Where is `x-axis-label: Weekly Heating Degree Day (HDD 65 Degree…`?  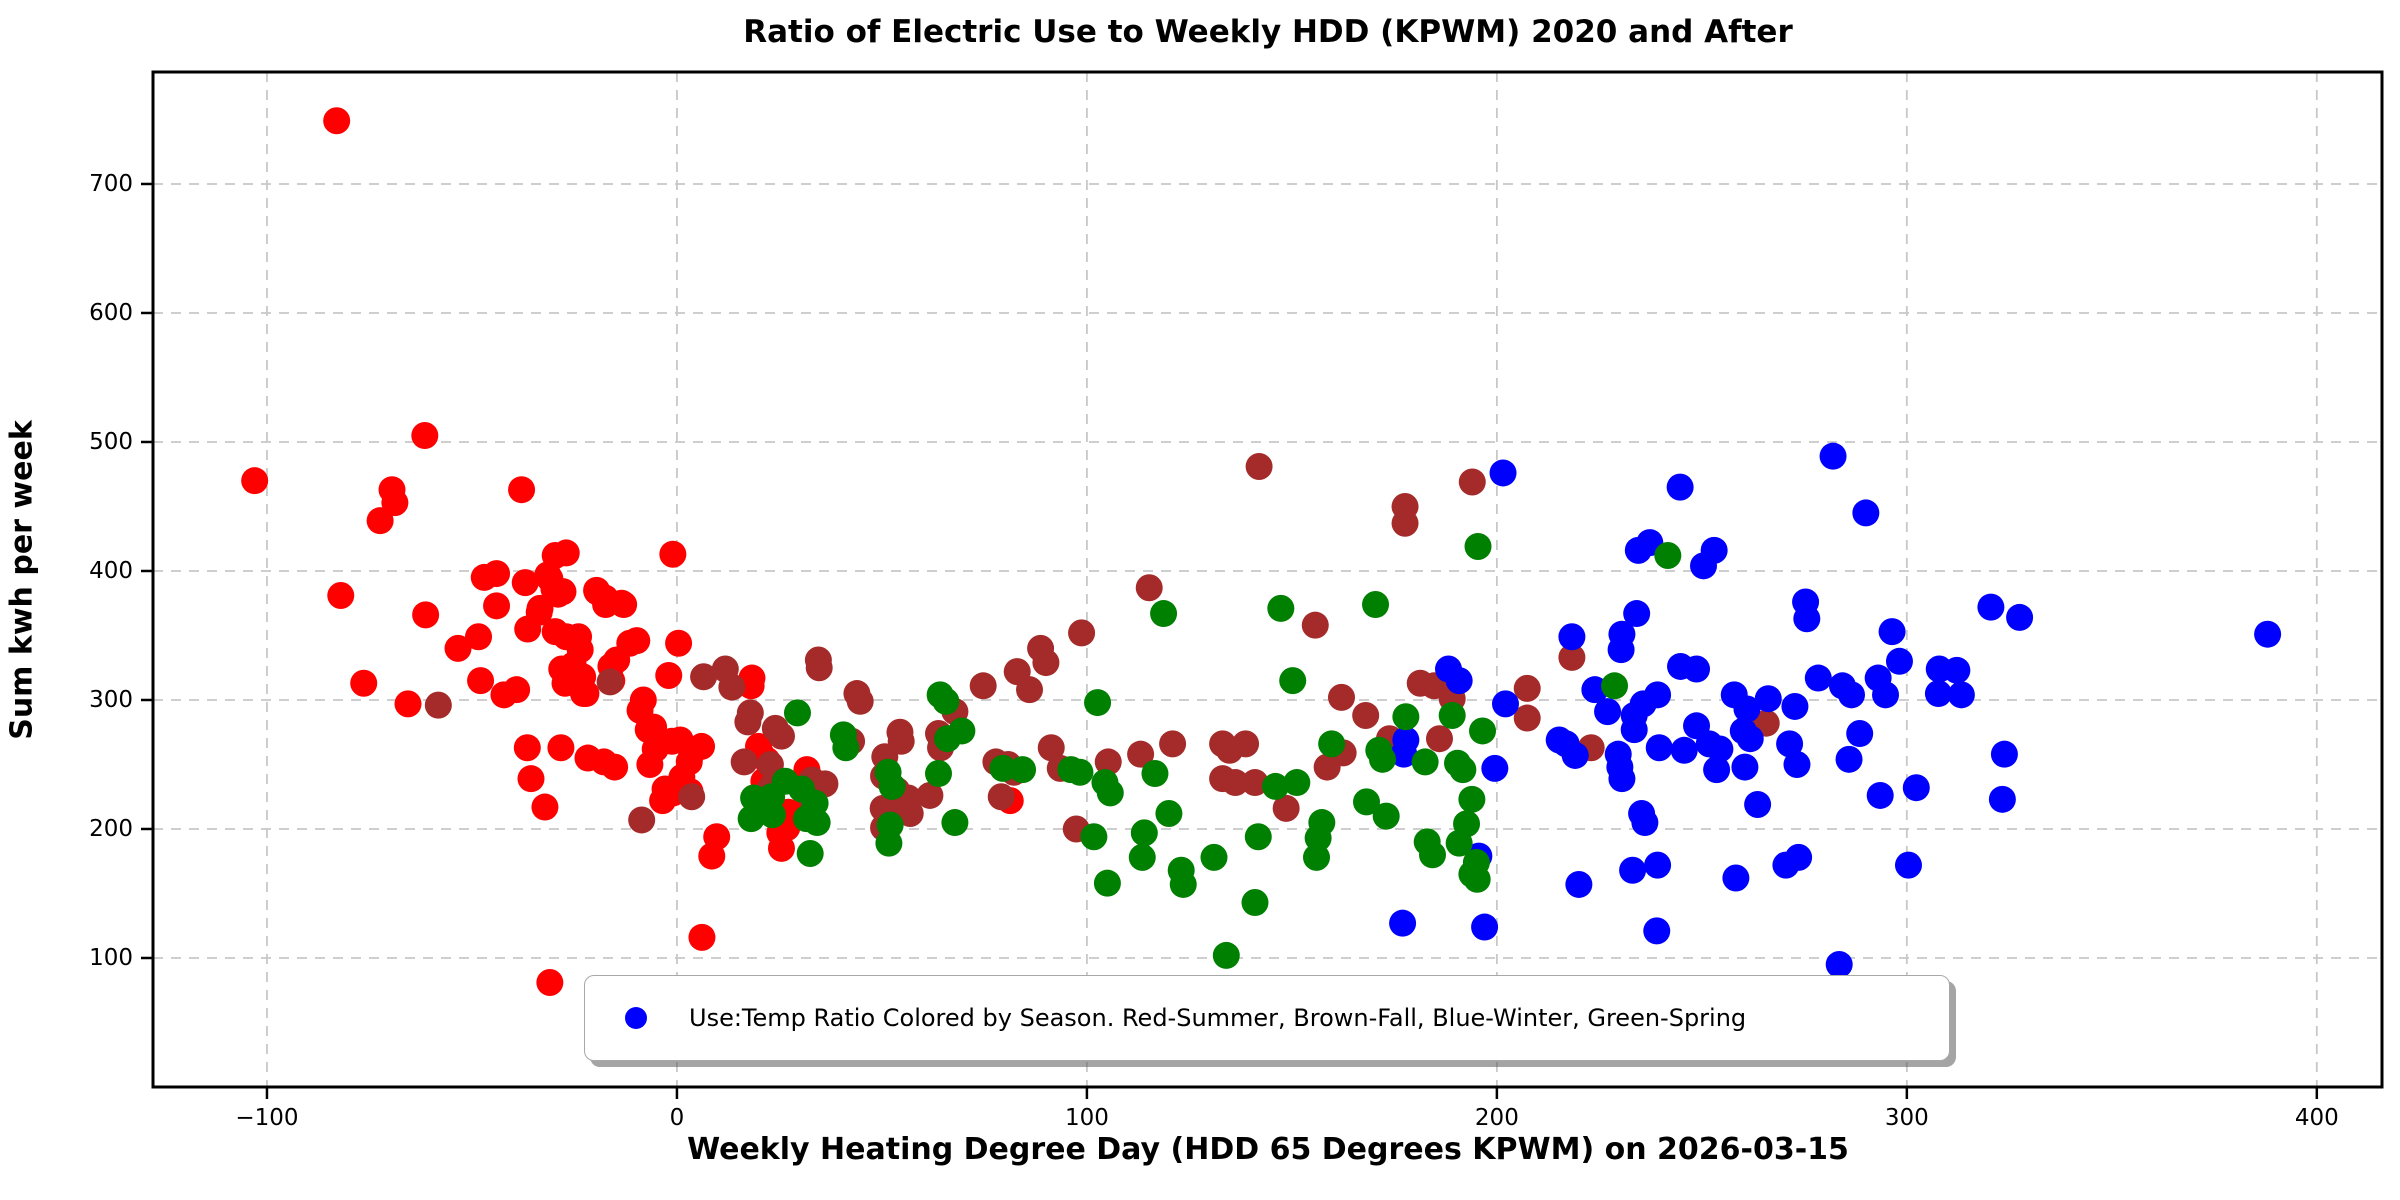
x-axis-label: Weekly Heating Degree Day (HDD 65 Degree… is located at coordinates (1268, 1149).